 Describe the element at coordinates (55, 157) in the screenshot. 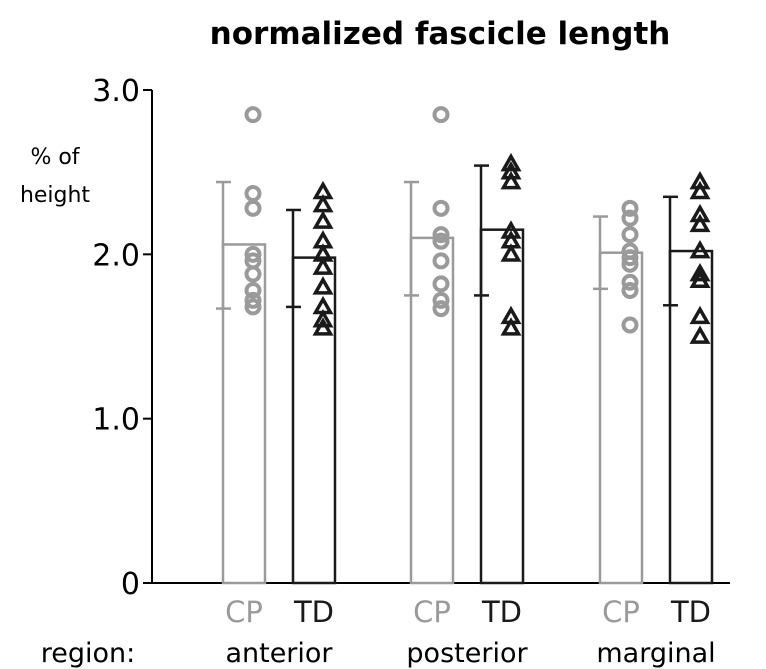

I see `y-axis-label-line1: % of` at that location.